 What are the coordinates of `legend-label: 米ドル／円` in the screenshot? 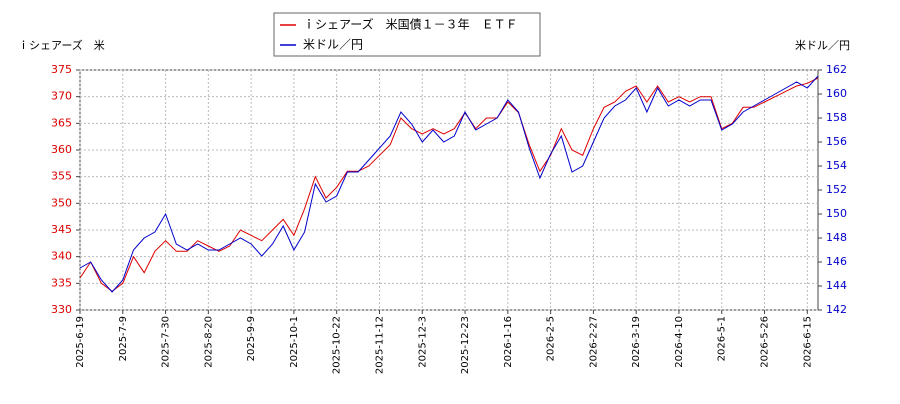 It's located at (333, 45).